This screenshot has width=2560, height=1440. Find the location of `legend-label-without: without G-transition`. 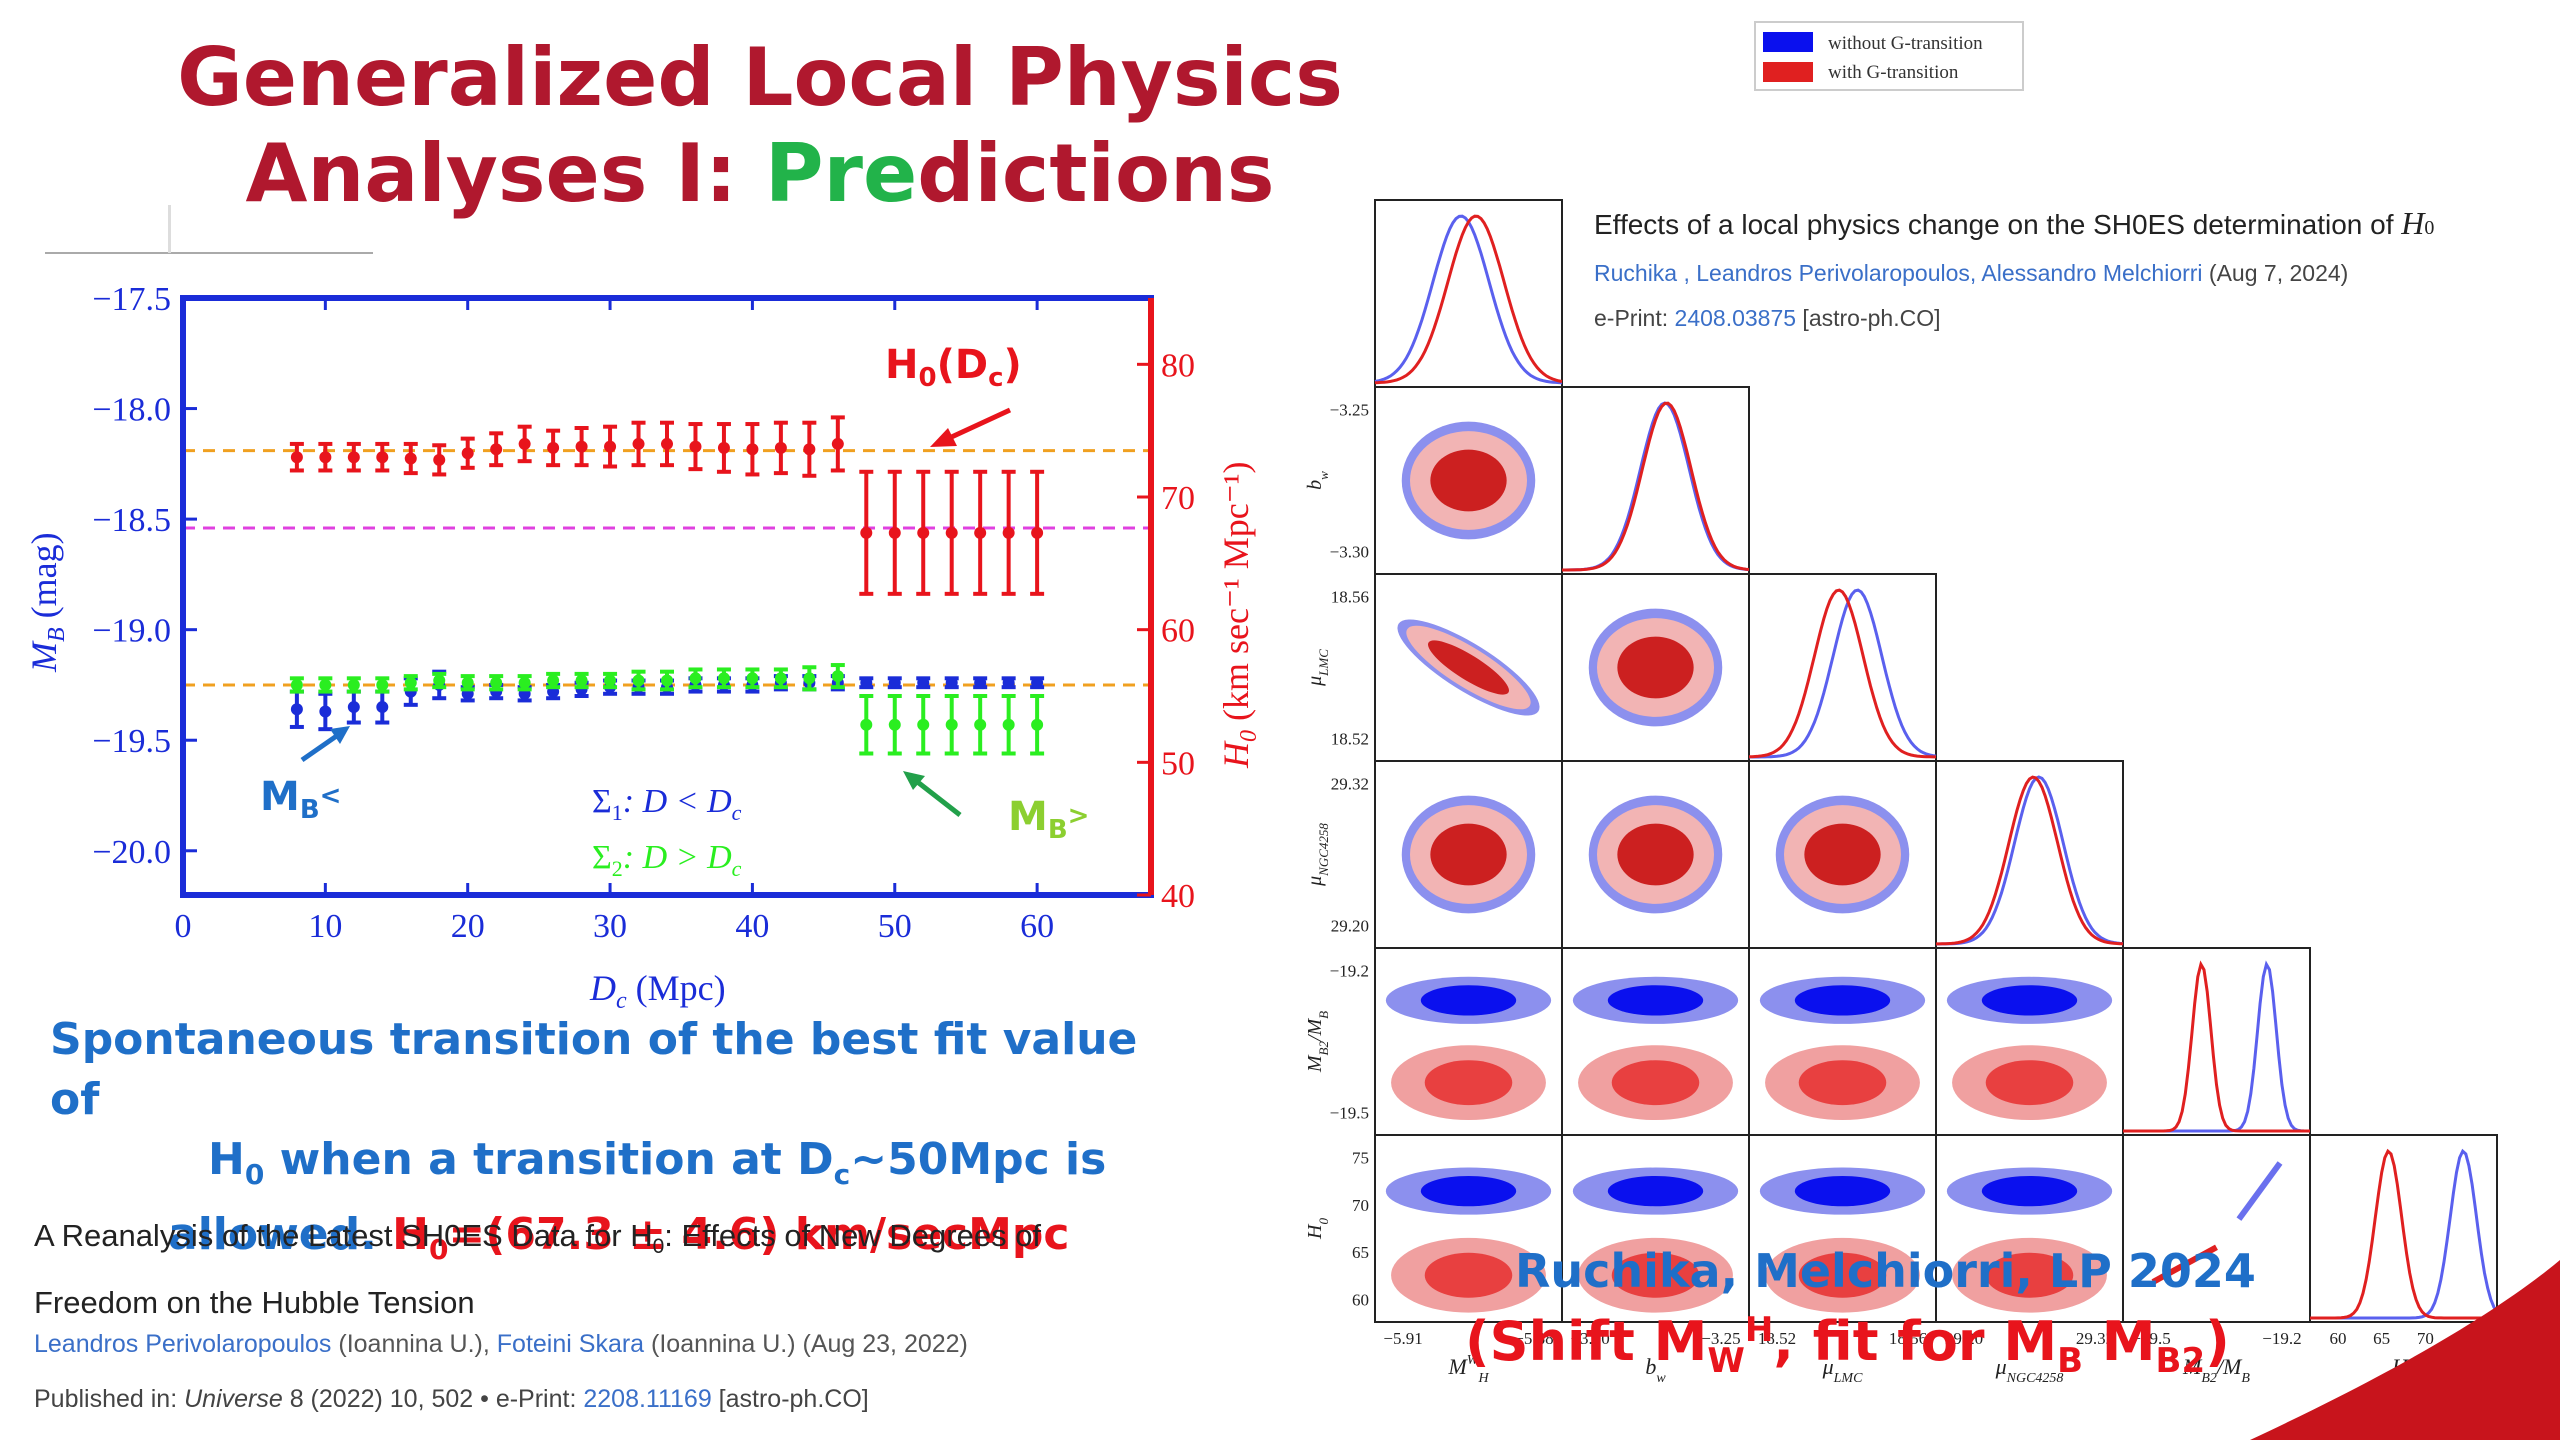

legend-label-without: without G-transition is located at coordinates (1905, 43).